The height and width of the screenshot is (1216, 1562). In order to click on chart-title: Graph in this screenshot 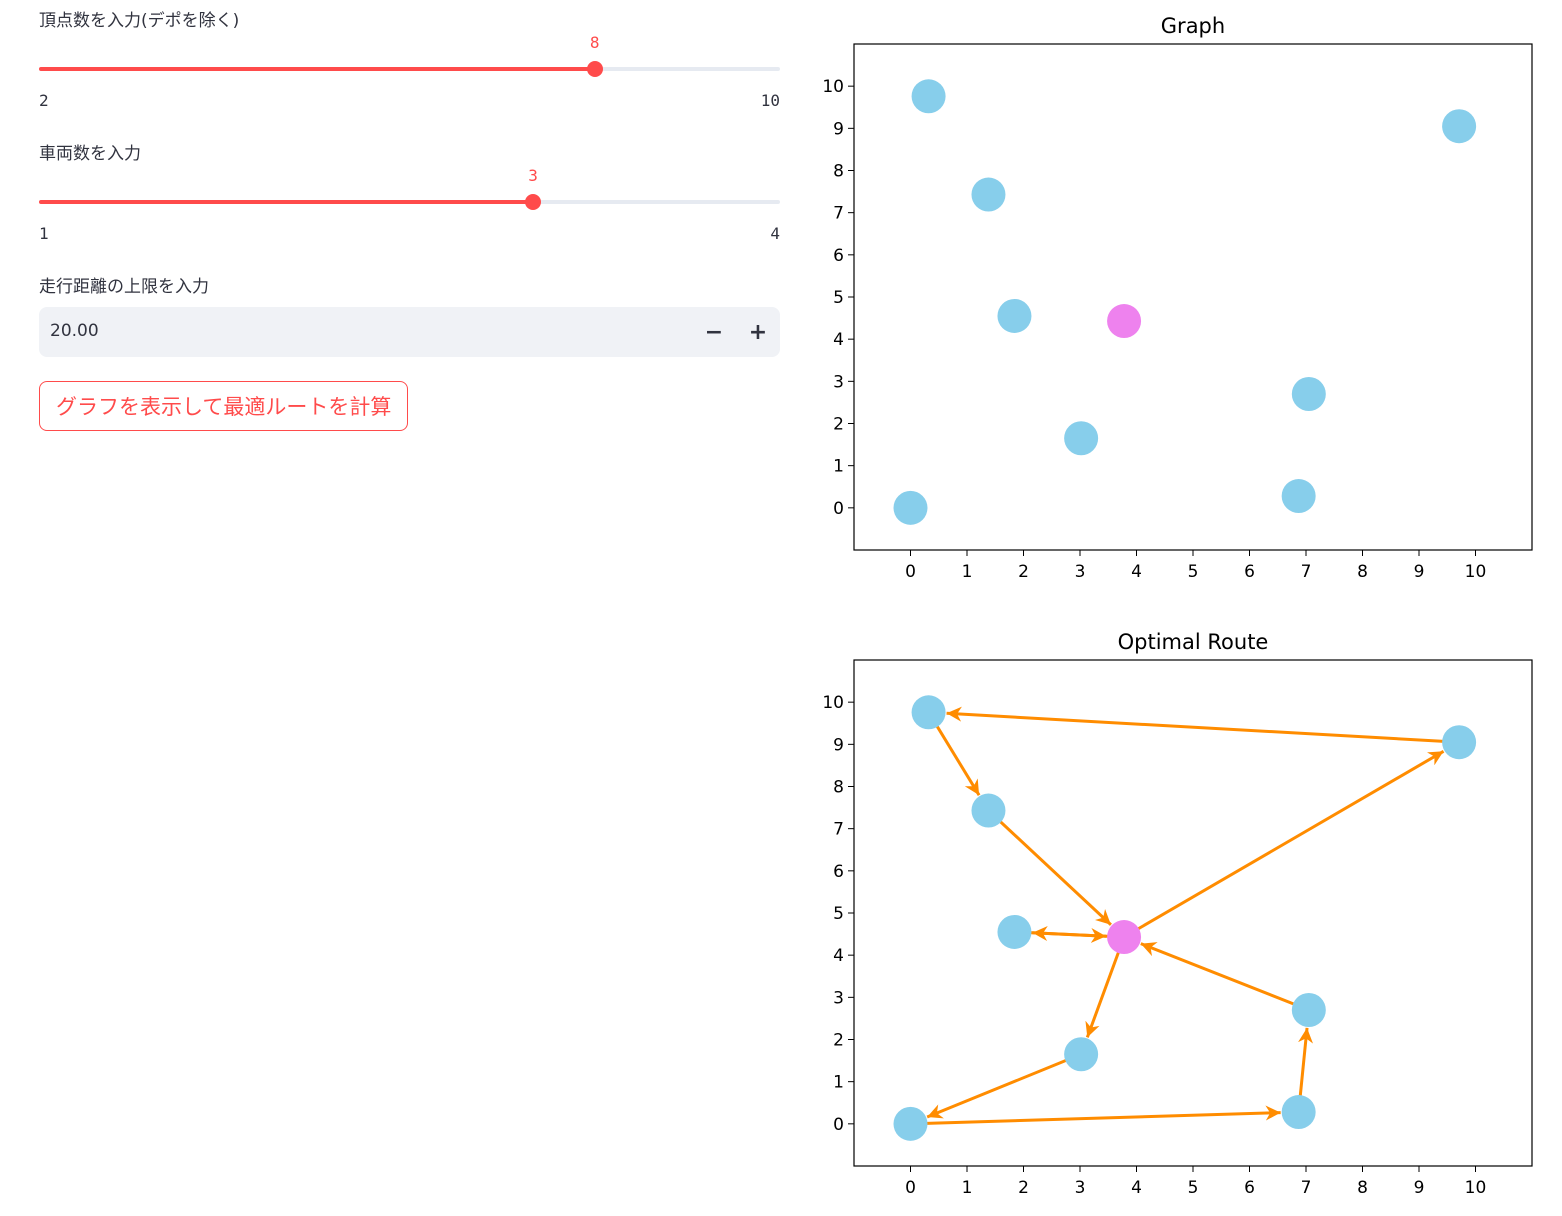, I will do `click(1193, 26)`.